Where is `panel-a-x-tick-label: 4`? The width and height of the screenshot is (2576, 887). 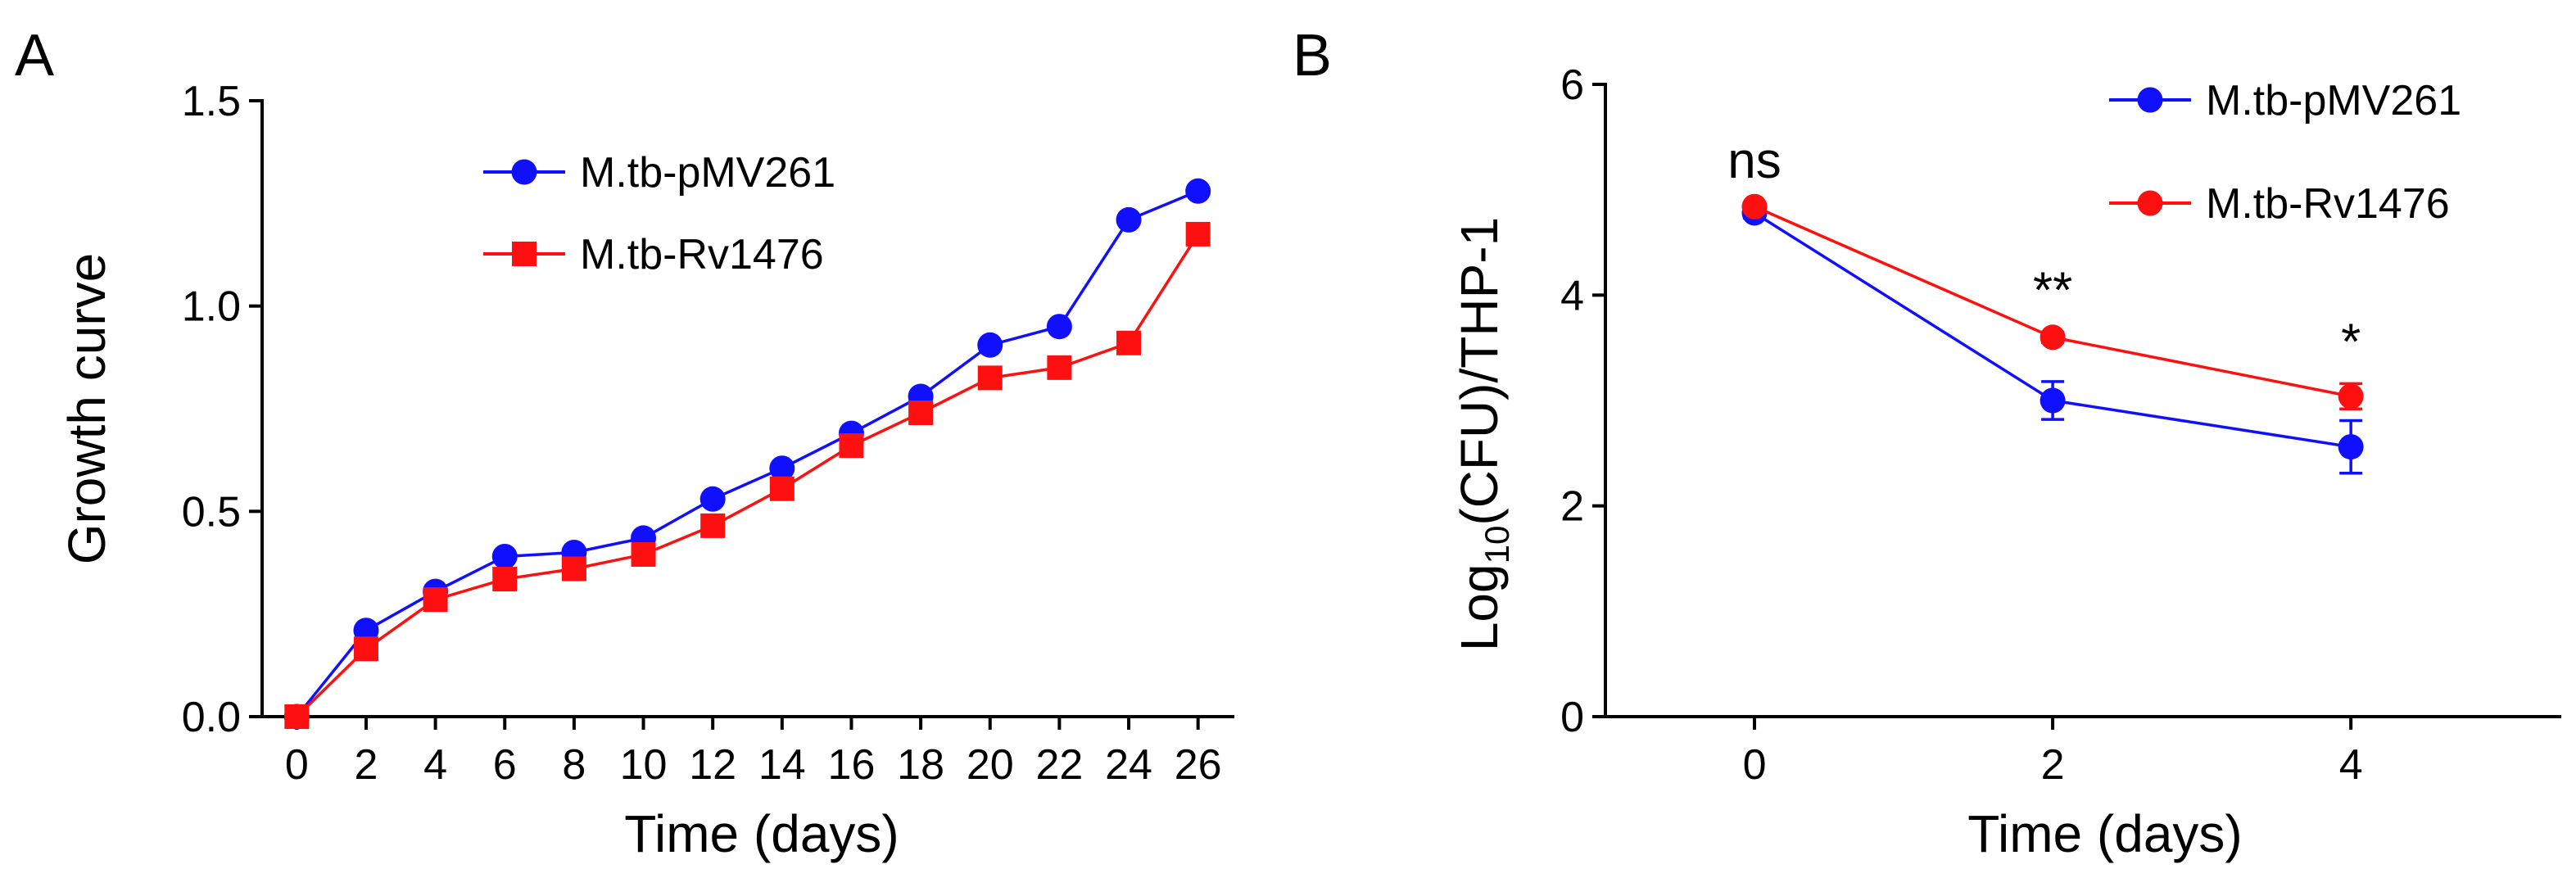
panel-a-x-tick-label: 4 is located at coordinates (435, 765).